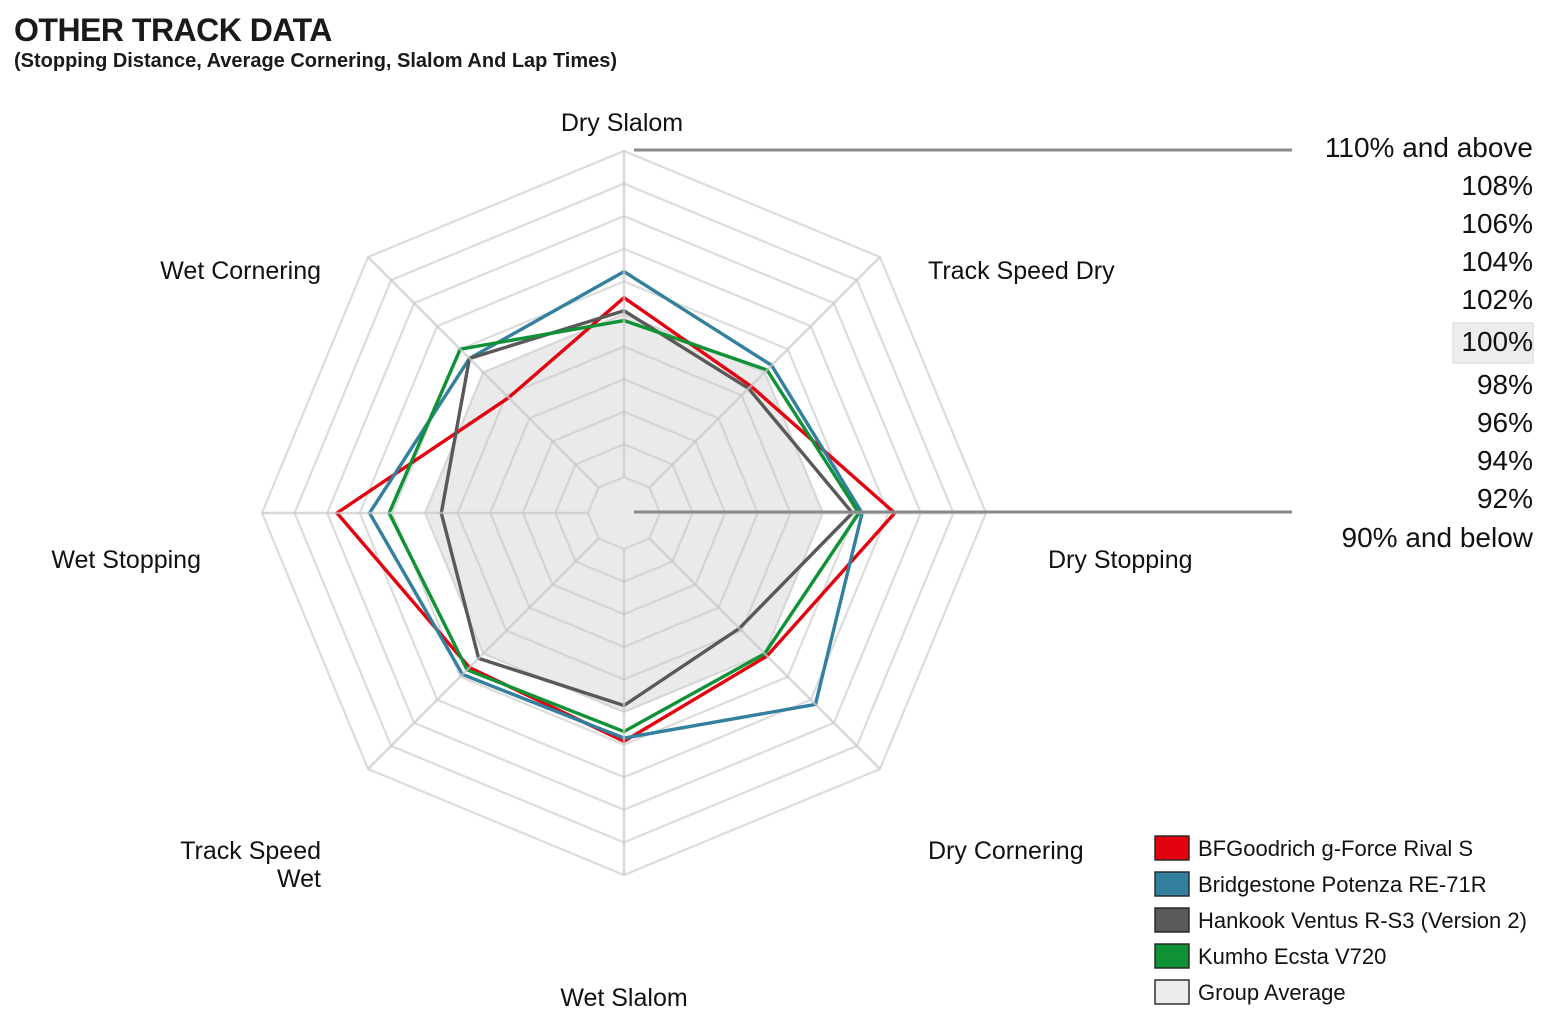  Describe the element at coordinates (1505, 384) in the screenshot. I see `scale-label: 98%` at that location.